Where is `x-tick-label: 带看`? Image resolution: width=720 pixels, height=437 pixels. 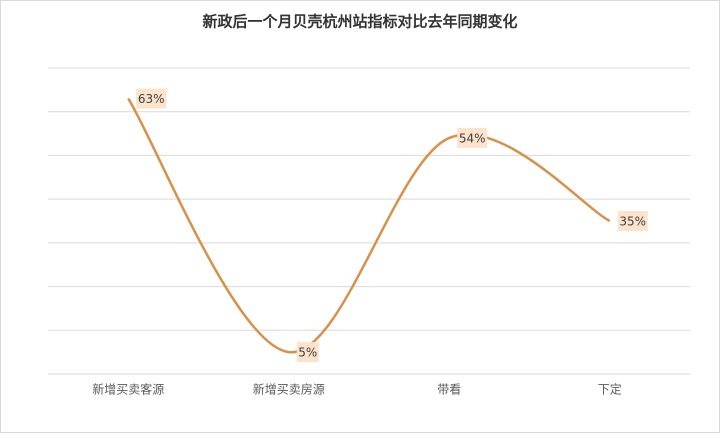 x-tick-label: 带看 is located at coordinates (449, 390).